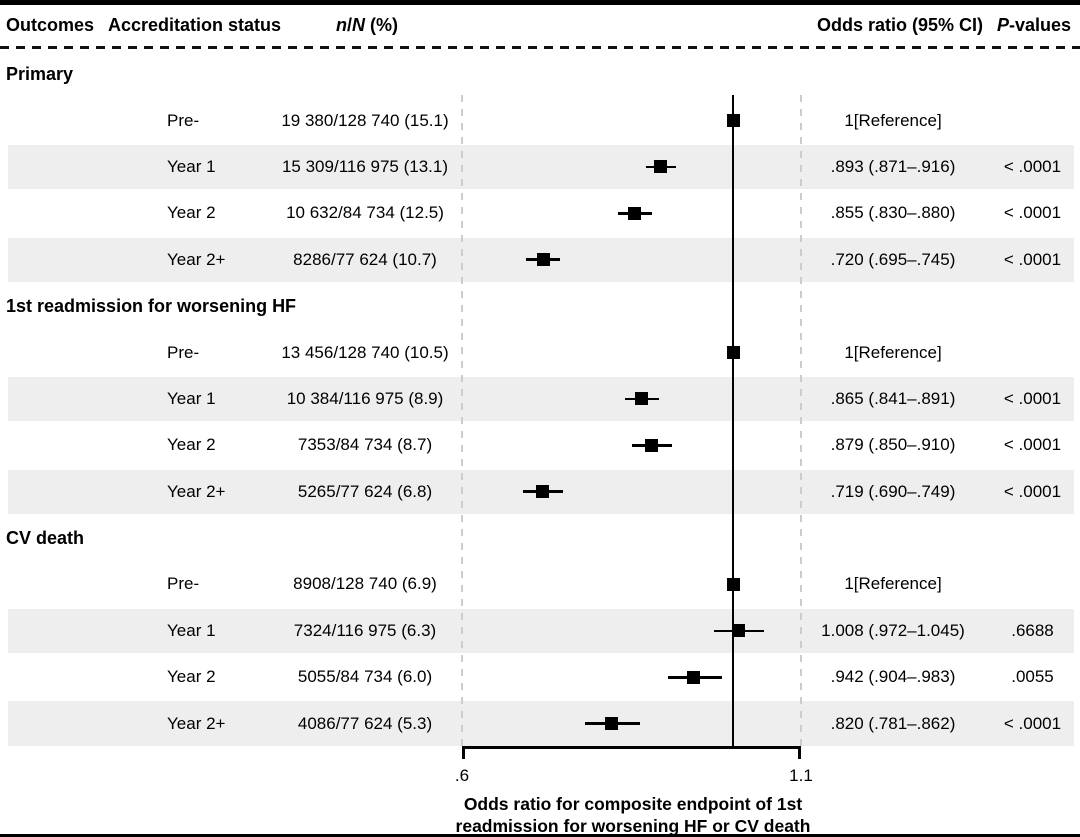  Describe the element at coordinates (195, 25) in the screenshot. I see `column-header-accreditation-status: Accreditation status` at that location.